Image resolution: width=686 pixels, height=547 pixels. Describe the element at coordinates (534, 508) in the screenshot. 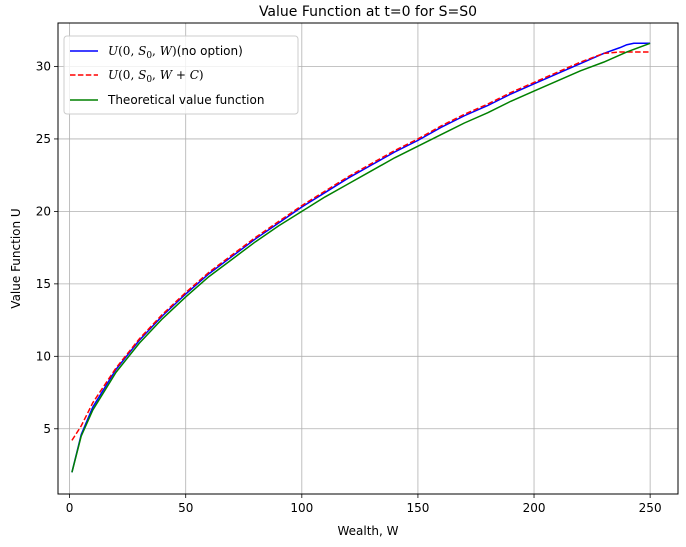

I see `x-tick-label: 200` at that location.